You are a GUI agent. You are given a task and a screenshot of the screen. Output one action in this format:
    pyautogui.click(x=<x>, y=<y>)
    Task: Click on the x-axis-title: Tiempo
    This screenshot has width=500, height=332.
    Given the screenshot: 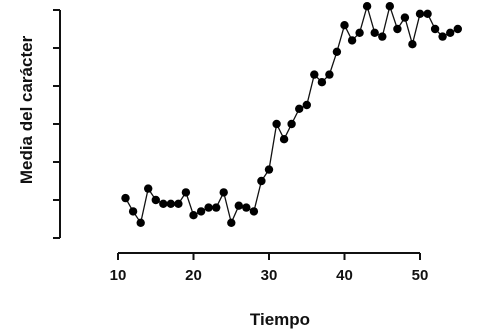 What is the action you would take?
    pyautogui.click(x=280, y=319)
    